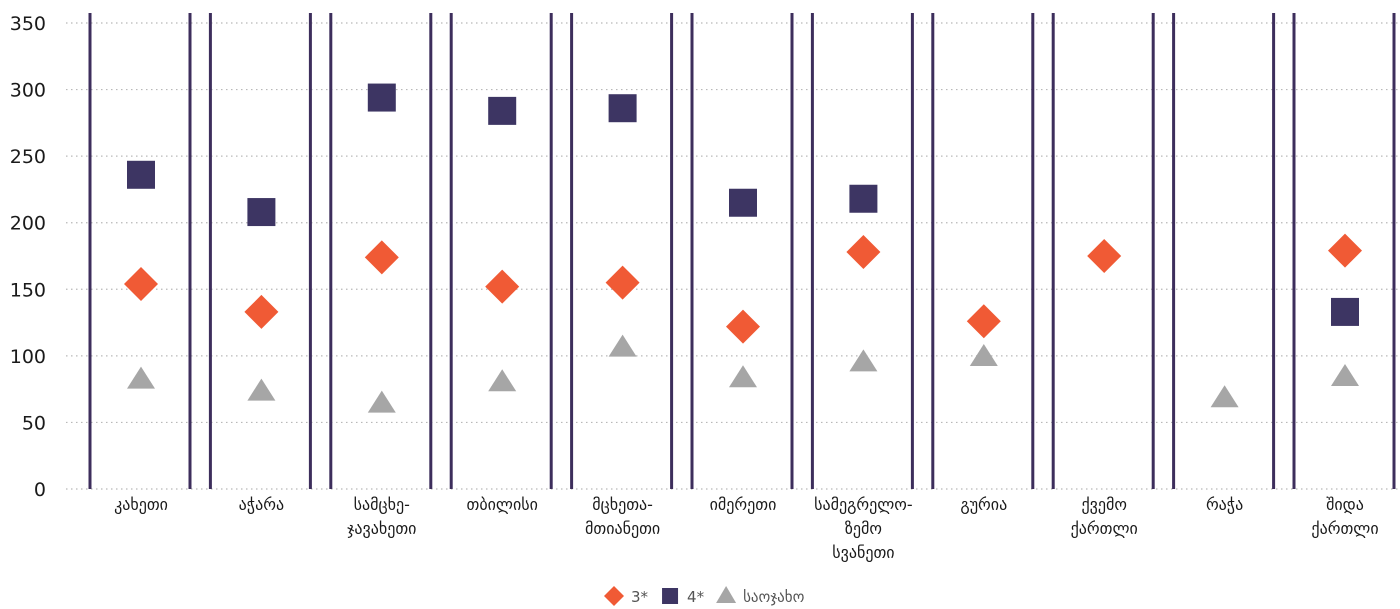 The image size is (1400, 609). Describe the element at coordinates (28, 357) in the screenshot. I see `y-tick-label: 100` at that location.